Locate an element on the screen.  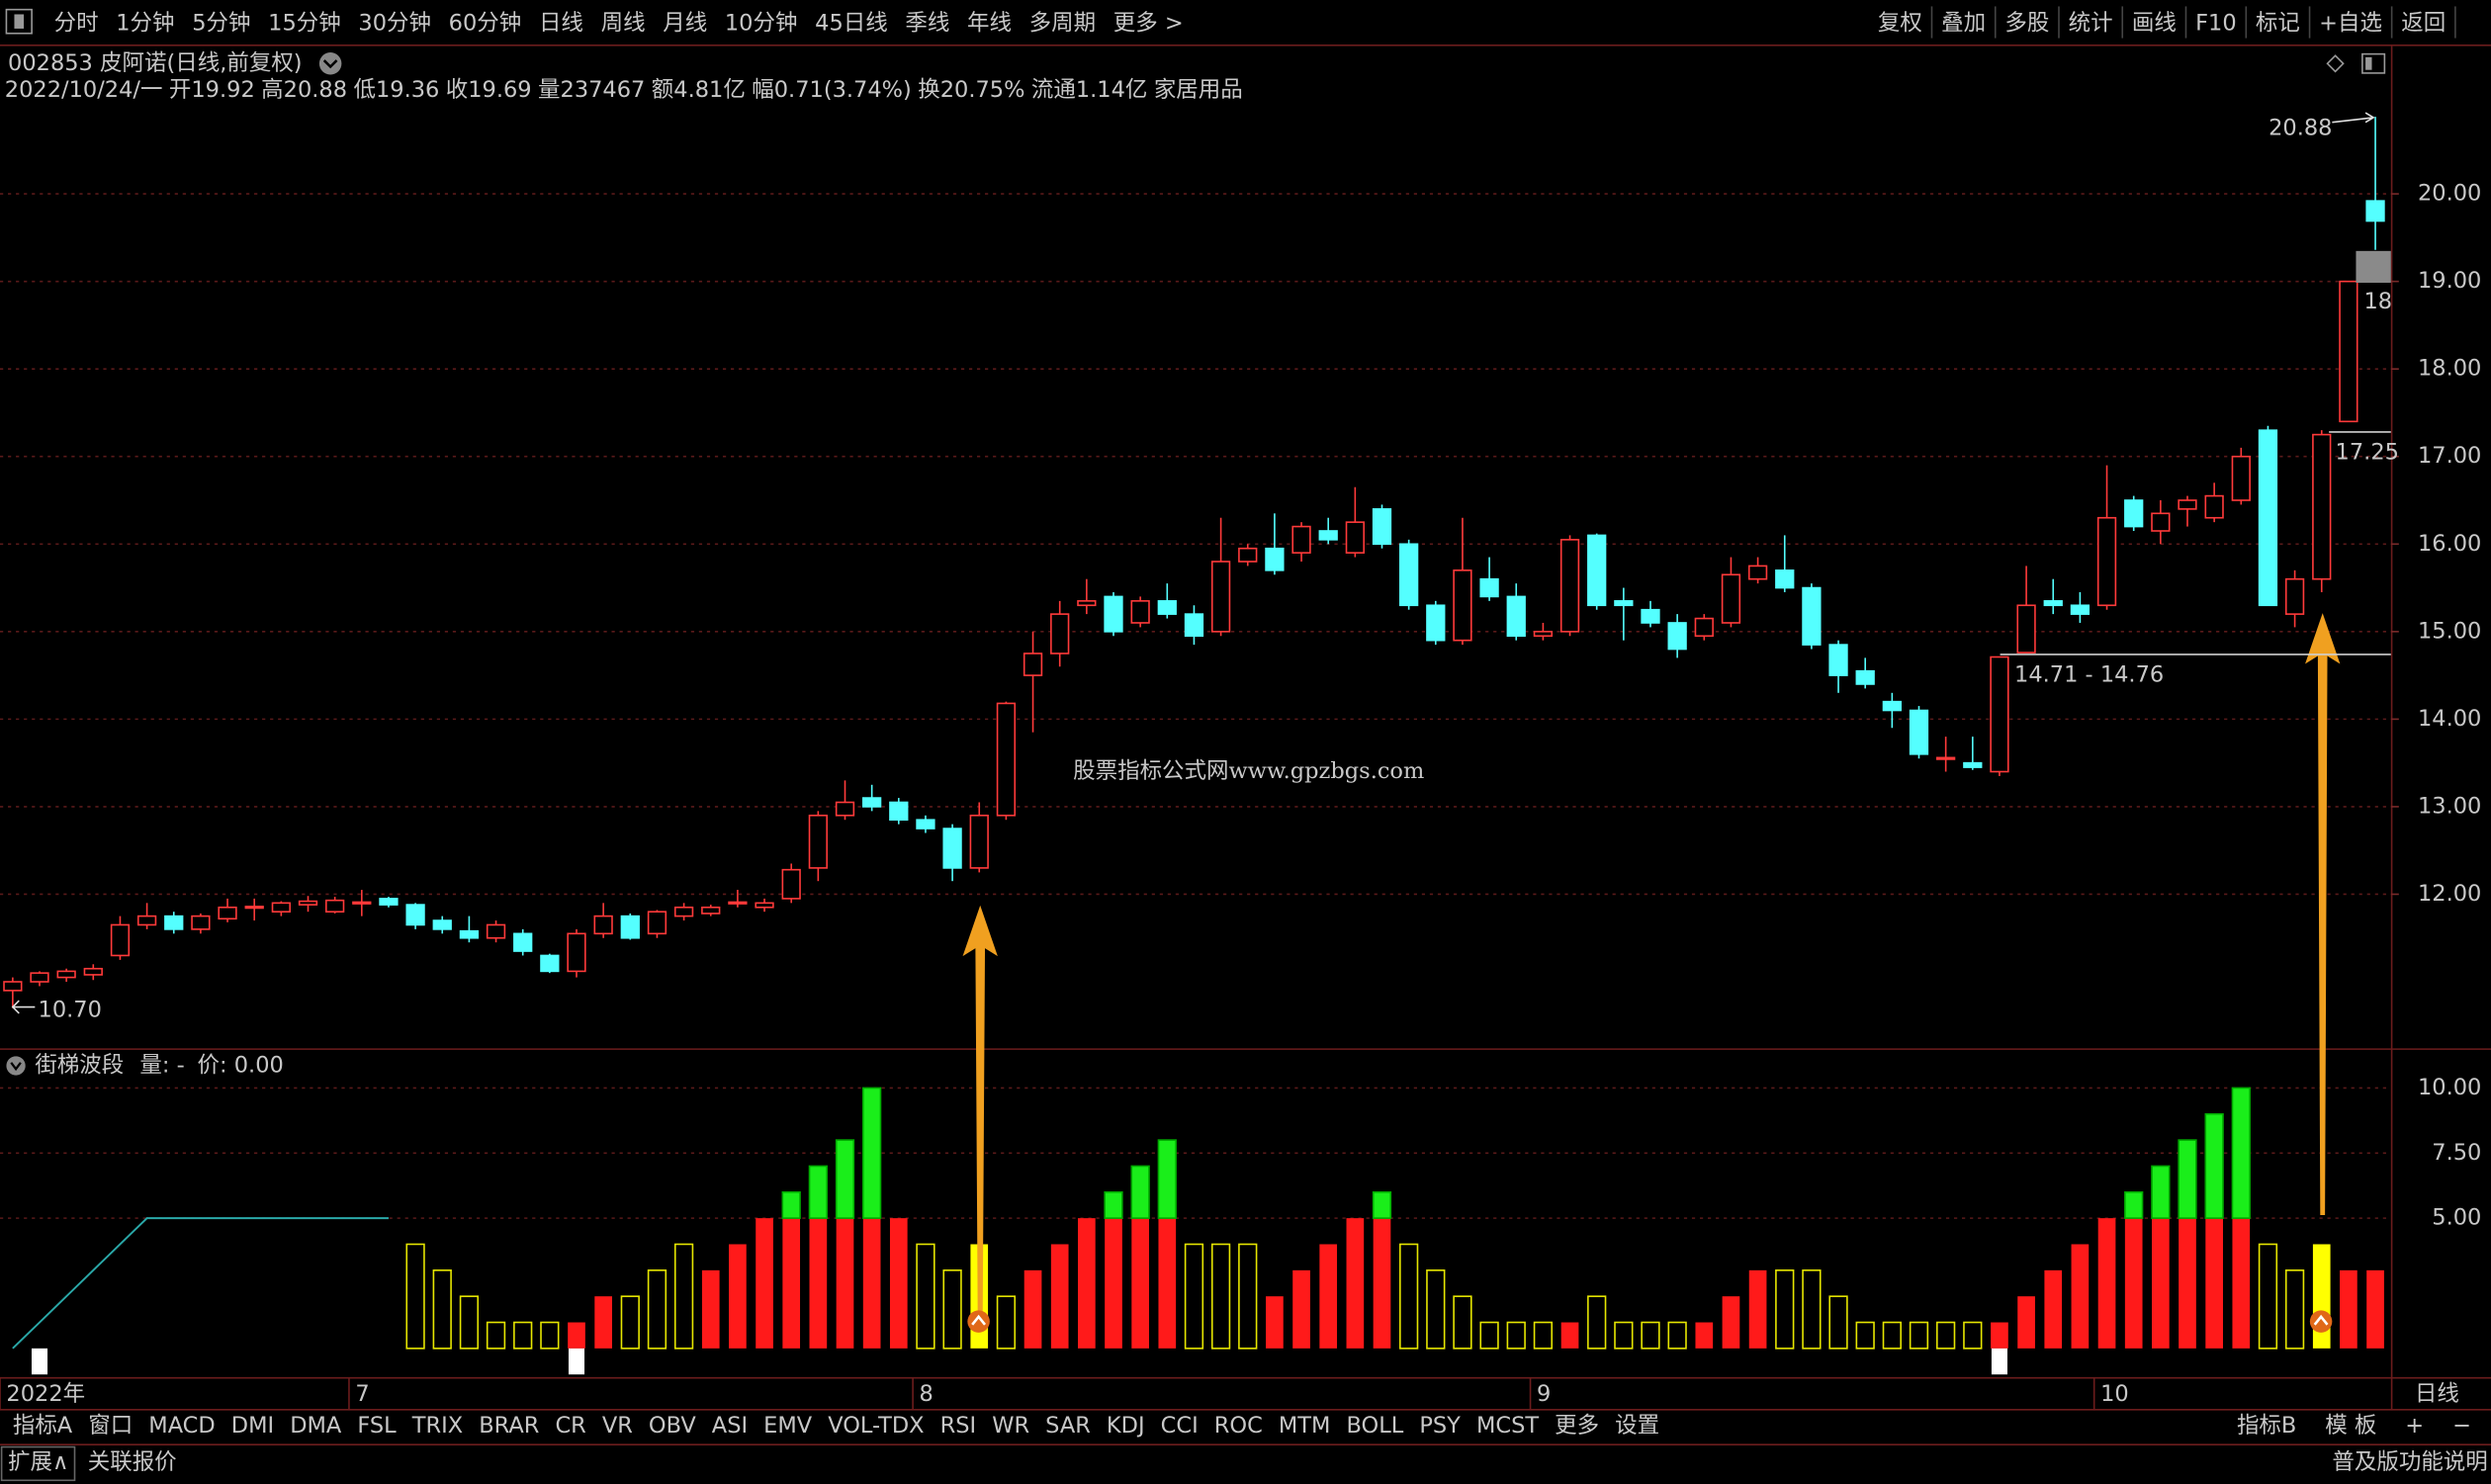
menu-item: 叠加 is located at coordinates (1963, 24).